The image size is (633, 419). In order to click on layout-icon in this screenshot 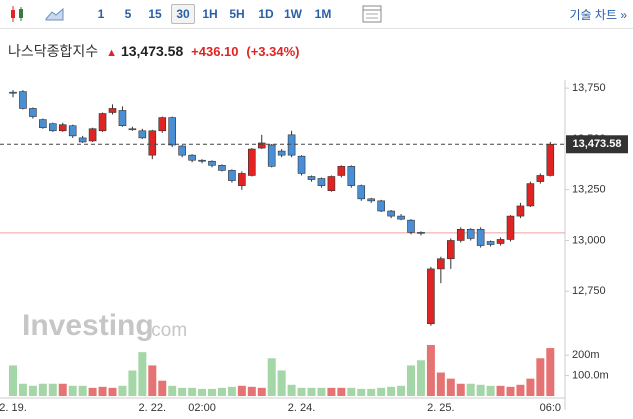, I will do `click(372, 14)`.